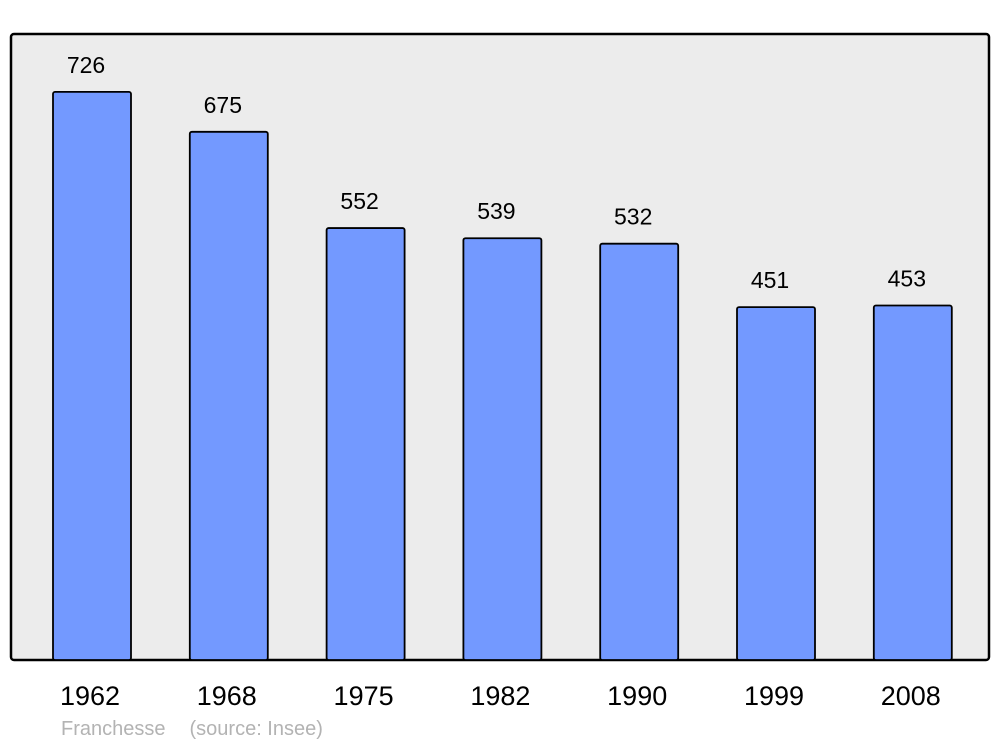 Image resolution: width=1000 pixels, height=747 pixels. What do you see at coordinates (639, 451) in the screenshot?
I see `bar-1990` at bounding box center [639, 451].